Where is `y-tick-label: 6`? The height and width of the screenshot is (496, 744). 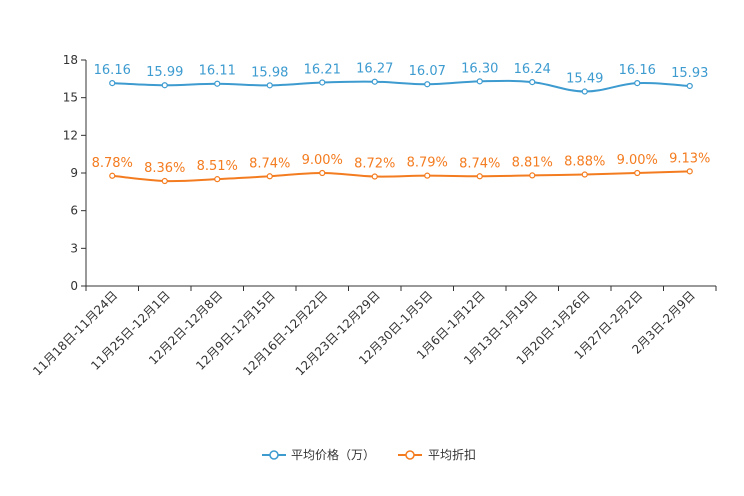 y-tick-label: 6 is located at coordinates (74, 211).